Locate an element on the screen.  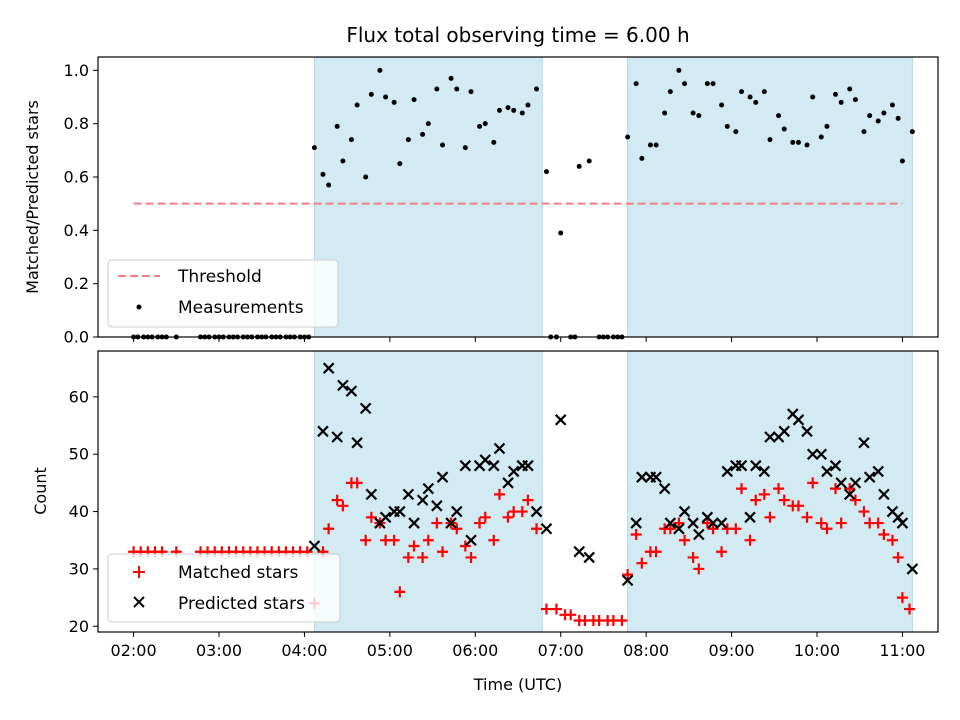
legend-predicted-swatch is located at coordinates (139, 602).